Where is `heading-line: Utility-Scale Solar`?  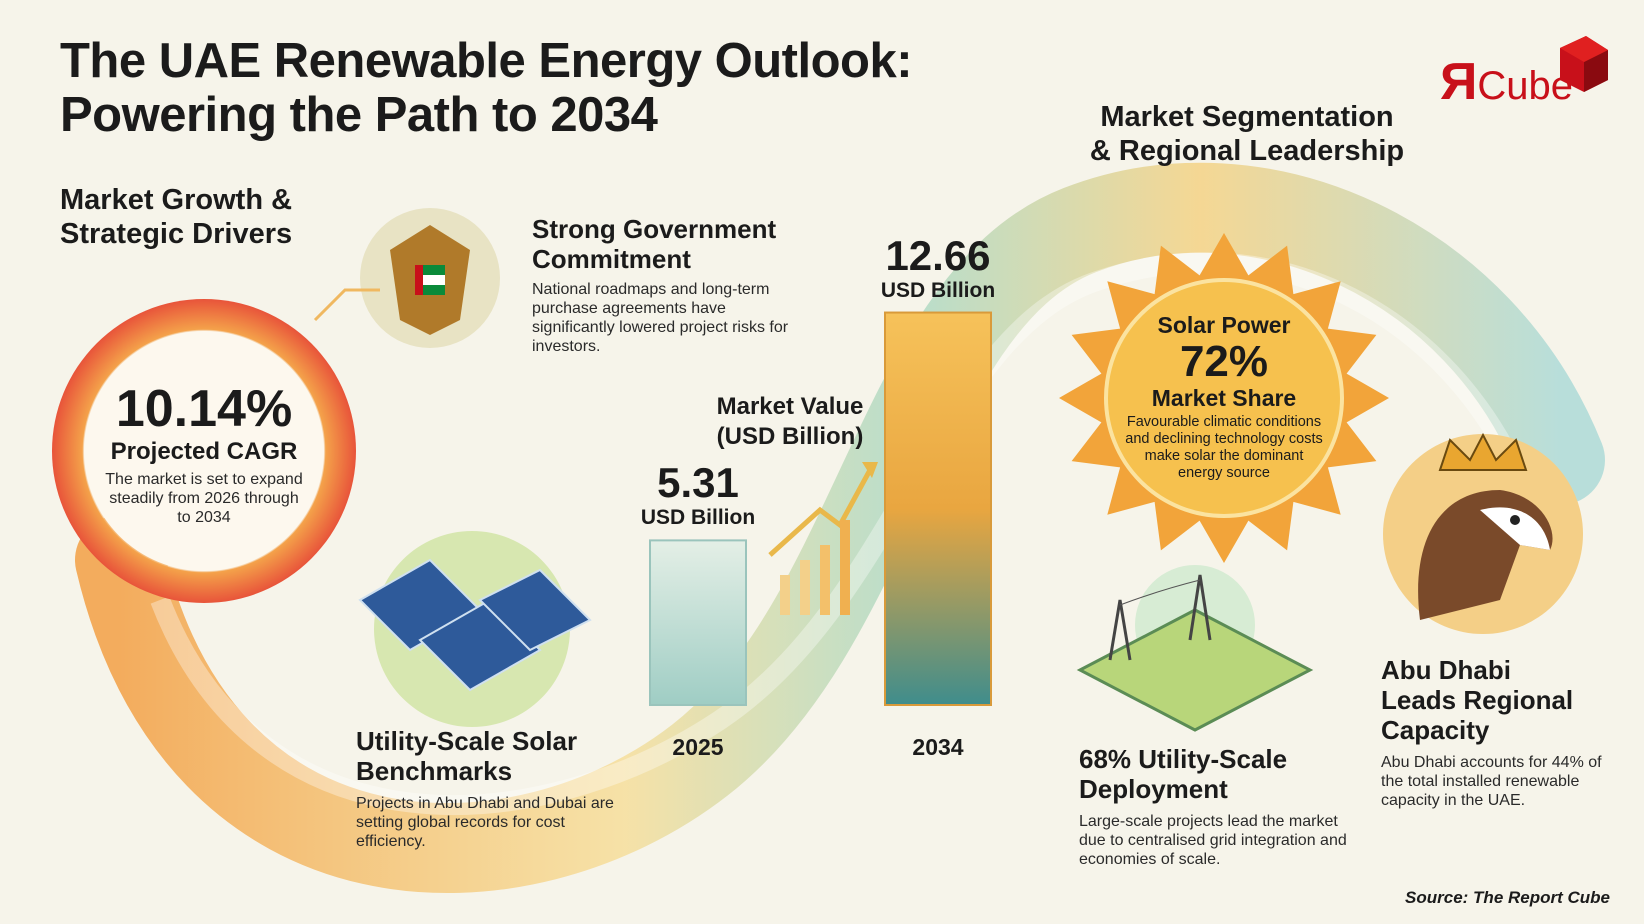 heading-line: Utility-Scale Solar is located at coordinates (467, 741).